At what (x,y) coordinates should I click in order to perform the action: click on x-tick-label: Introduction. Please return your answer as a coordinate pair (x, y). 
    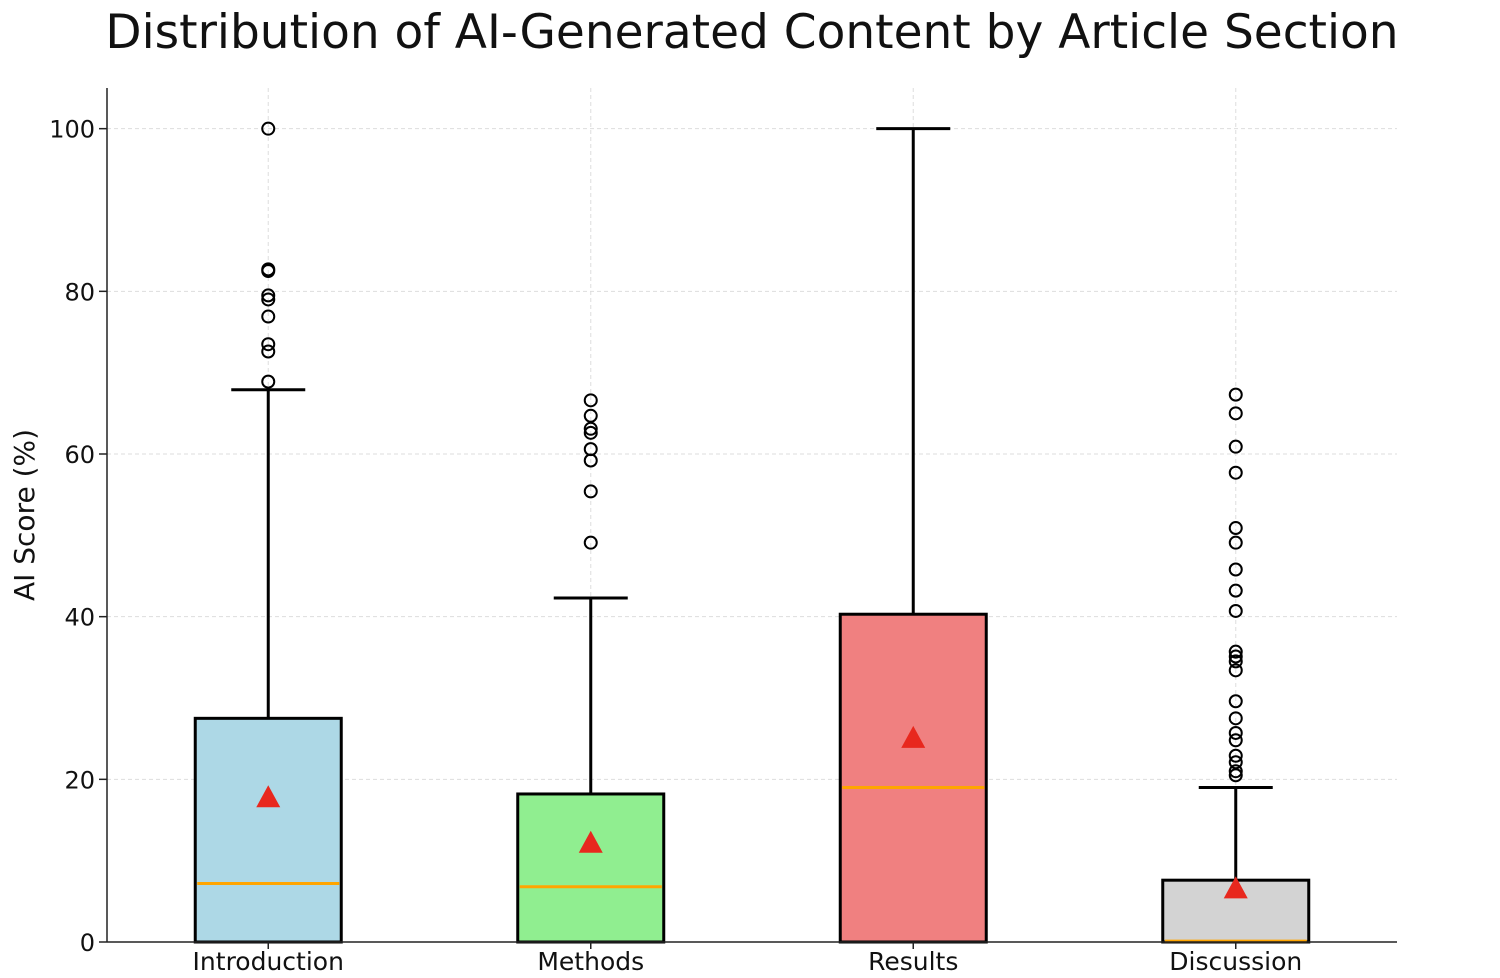
    Looking at the image, I should click on (268, 961).